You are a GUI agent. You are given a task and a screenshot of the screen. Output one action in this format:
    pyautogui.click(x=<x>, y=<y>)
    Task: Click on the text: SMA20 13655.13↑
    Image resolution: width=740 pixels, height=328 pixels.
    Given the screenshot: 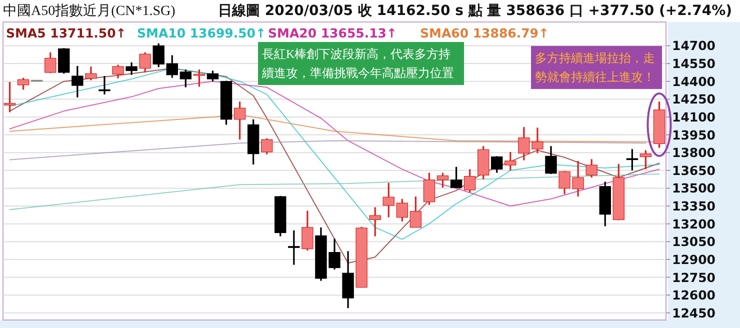 What is the action you would take?
    pyautogui.click(x=332, y=33)
    